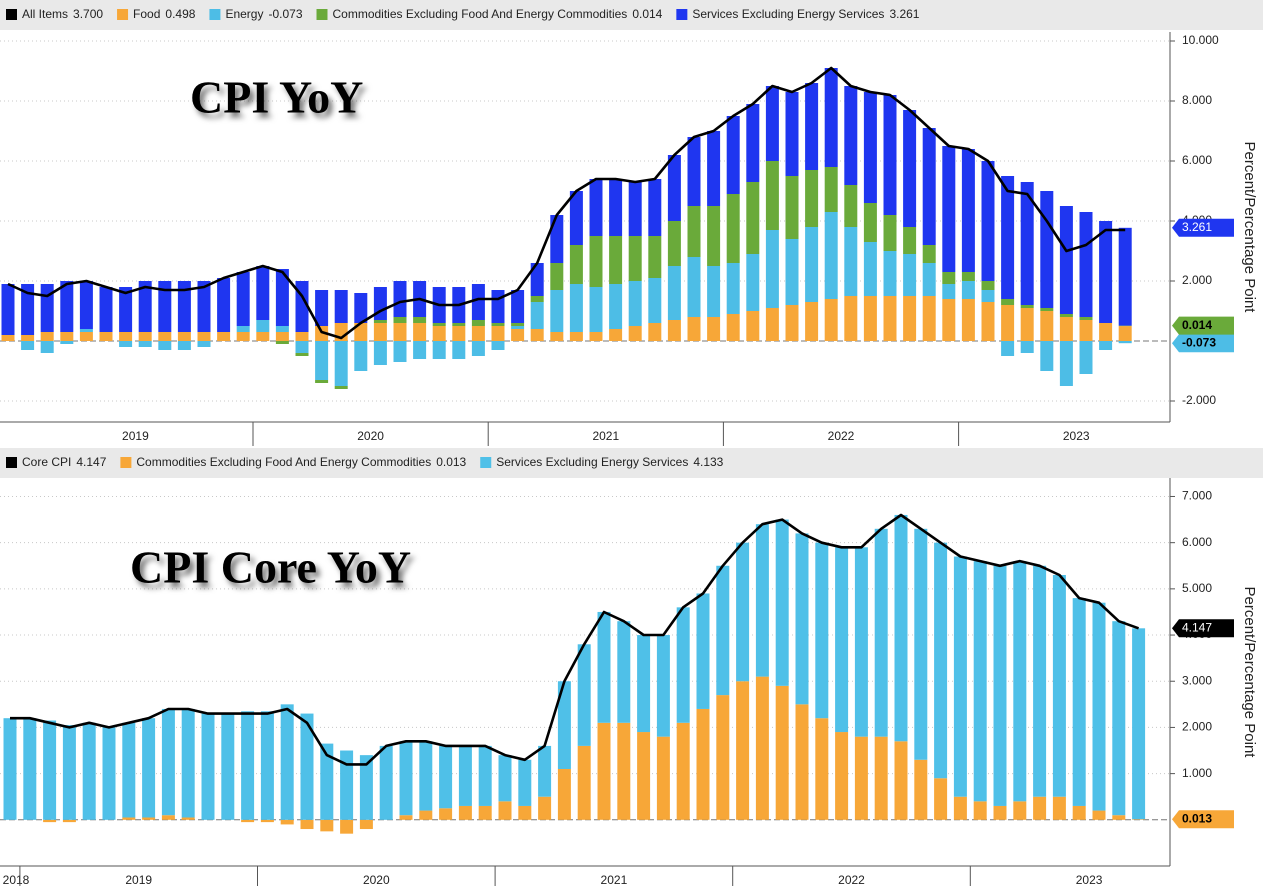  I want to click on y-tick-label: 2.000, so click(1197, 727).